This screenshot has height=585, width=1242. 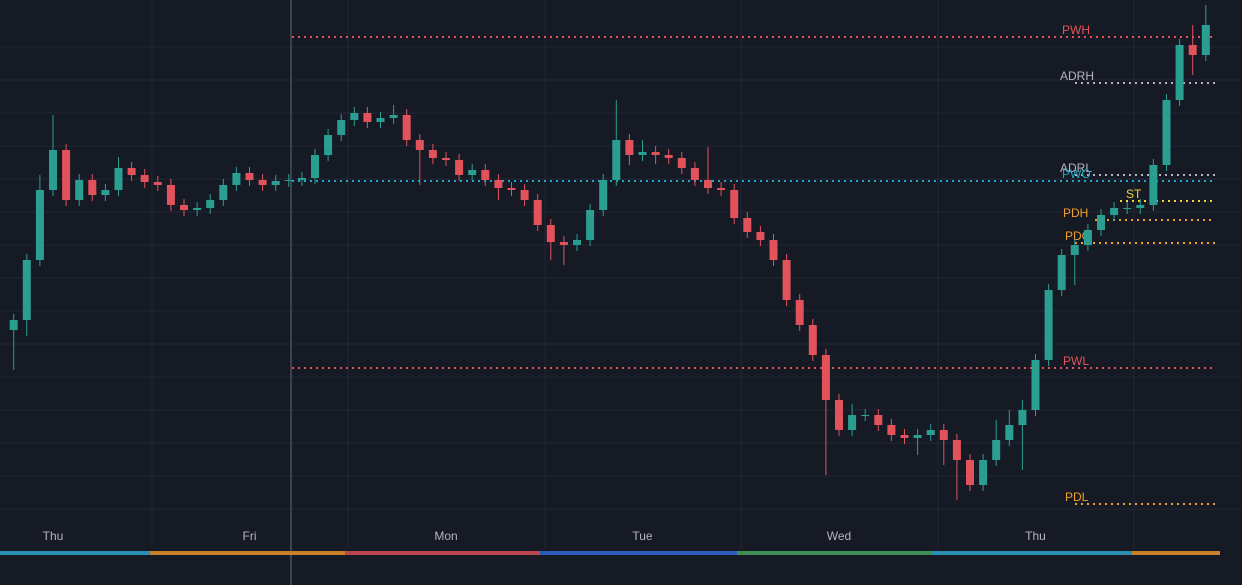 What do you see at coordinates (1077, 76) in the screenshot?
I see `level-label: ADRH` at bounding box center [1077, 76].